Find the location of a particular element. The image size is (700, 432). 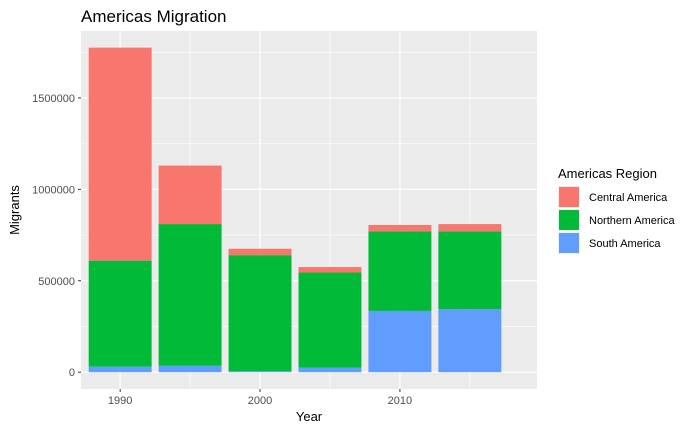

x-tick-label: 2000 is located at coordinates (260, 401).